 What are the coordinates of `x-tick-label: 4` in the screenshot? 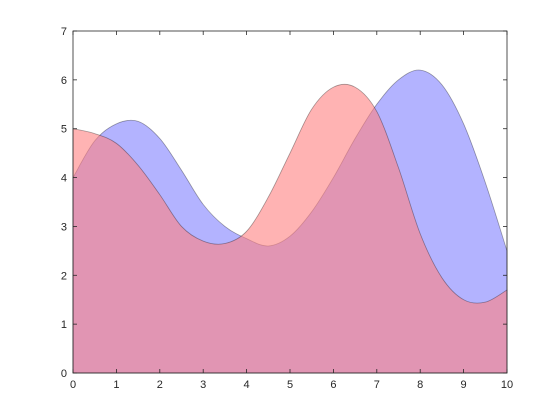 It's located at (247, 385).